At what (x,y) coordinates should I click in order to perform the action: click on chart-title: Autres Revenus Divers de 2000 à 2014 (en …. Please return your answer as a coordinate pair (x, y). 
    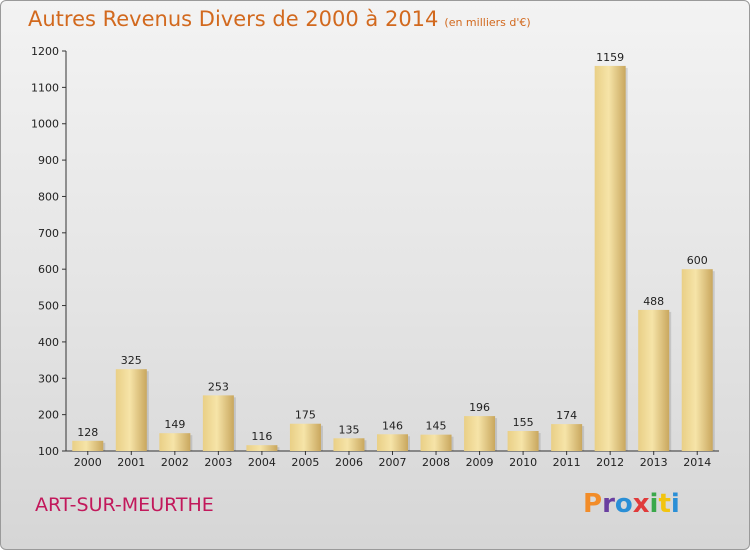
    Looking at the image, I should click on (279, 19).